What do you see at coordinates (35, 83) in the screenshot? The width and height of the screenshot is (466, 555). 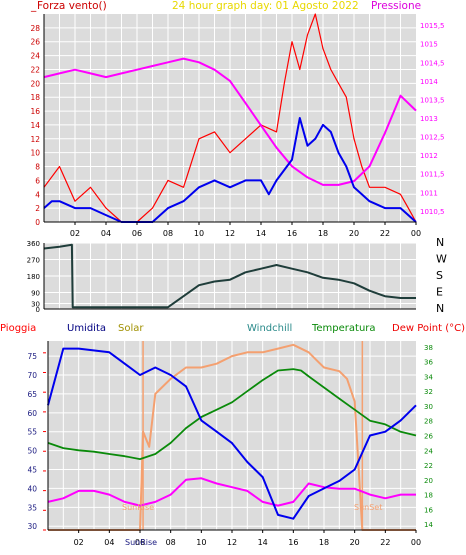 I see `wind-tick-label: 20` at bounding box center [35, 83].